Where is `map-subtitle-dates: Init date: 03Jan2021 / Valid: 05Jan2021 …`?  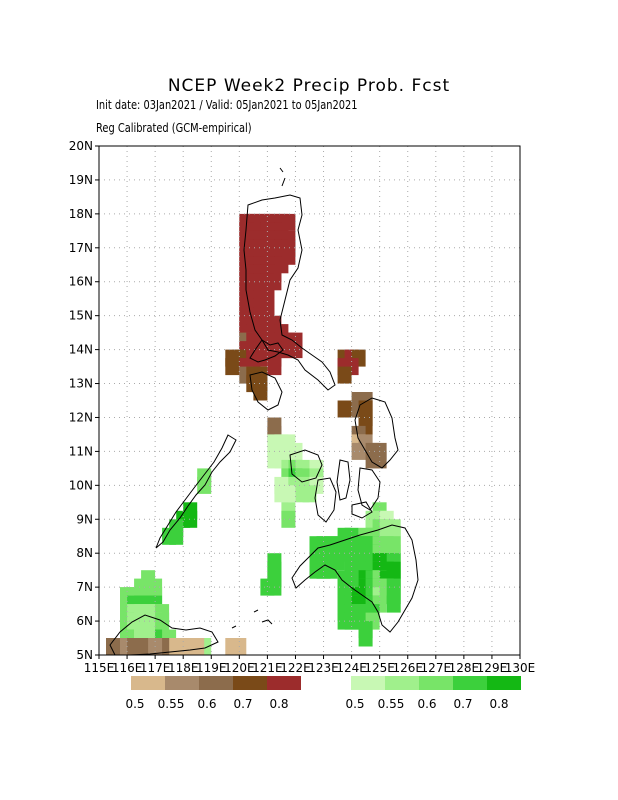 map-subtitle-dates: Init date: 03Jan2021 / Valid: 05Jan2021 … is located at coordinates (227, 105).